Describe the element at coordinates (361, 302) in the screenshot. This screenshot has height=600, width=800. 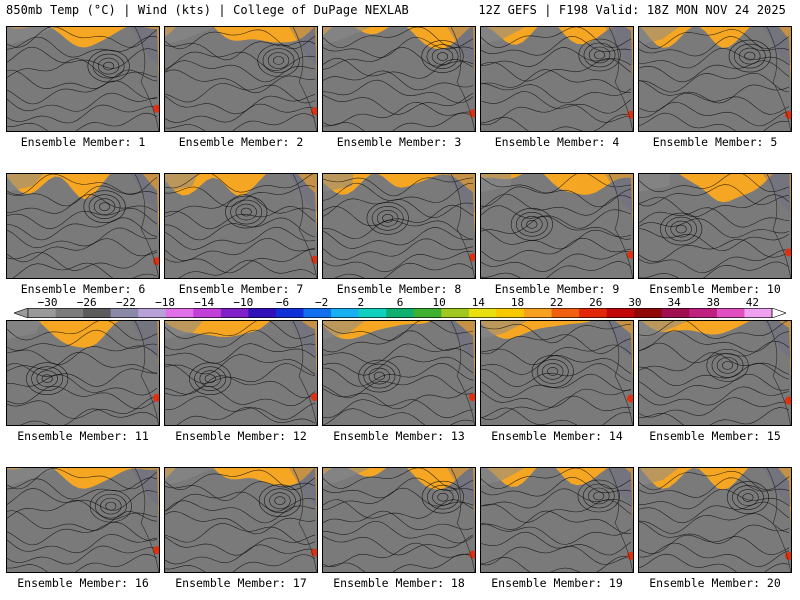
I see `colorbar-tick-label: 2` at that location.